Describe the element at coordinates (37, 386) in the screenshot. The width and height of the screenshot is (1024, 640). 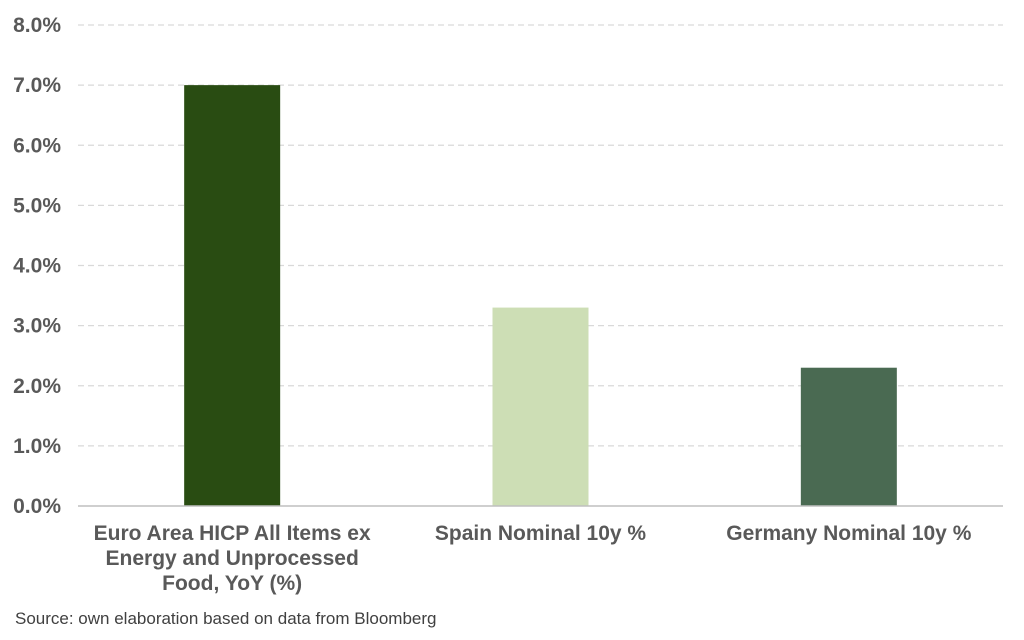
I see `y-tick-label: 2.0%` at that location.